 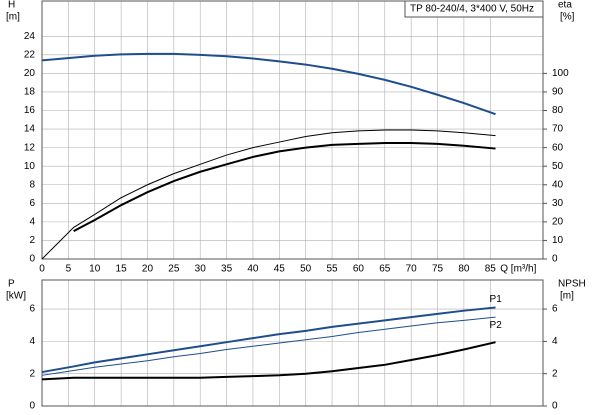 I want to click on series-label: P1, so click(x=496, y=299).